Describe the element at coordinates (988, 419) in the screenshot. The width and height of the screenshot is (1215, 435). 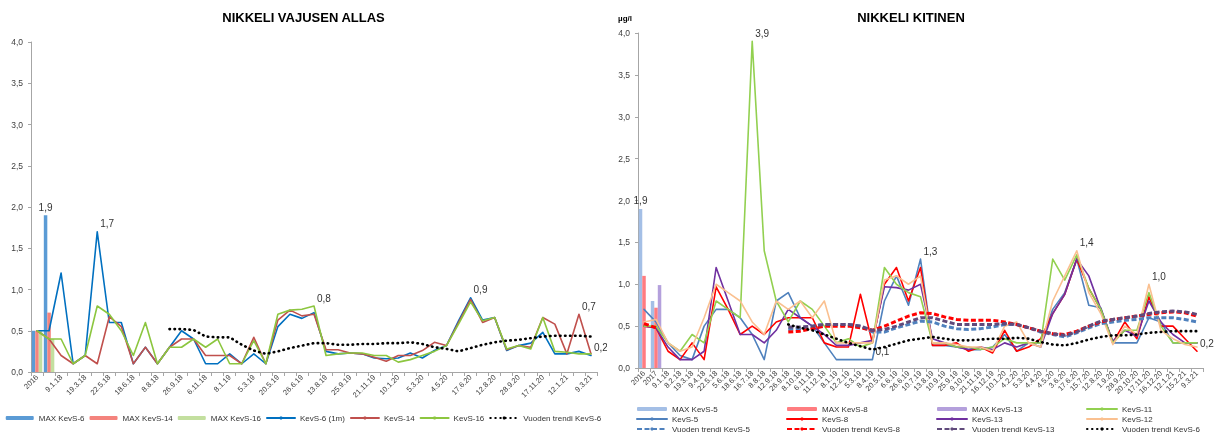
I see `legend-label: KevS-13` at that location.